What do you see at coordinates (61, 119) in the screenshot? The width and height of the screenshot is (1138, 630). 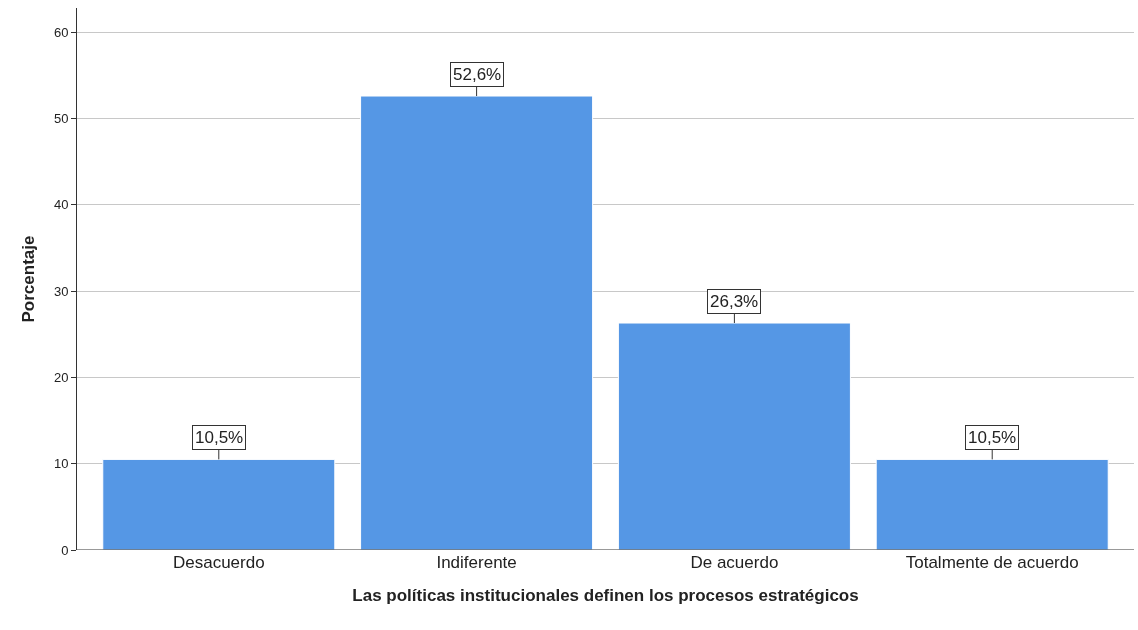 I see `y-tick-label: 50` at bounding box center [61, 119].